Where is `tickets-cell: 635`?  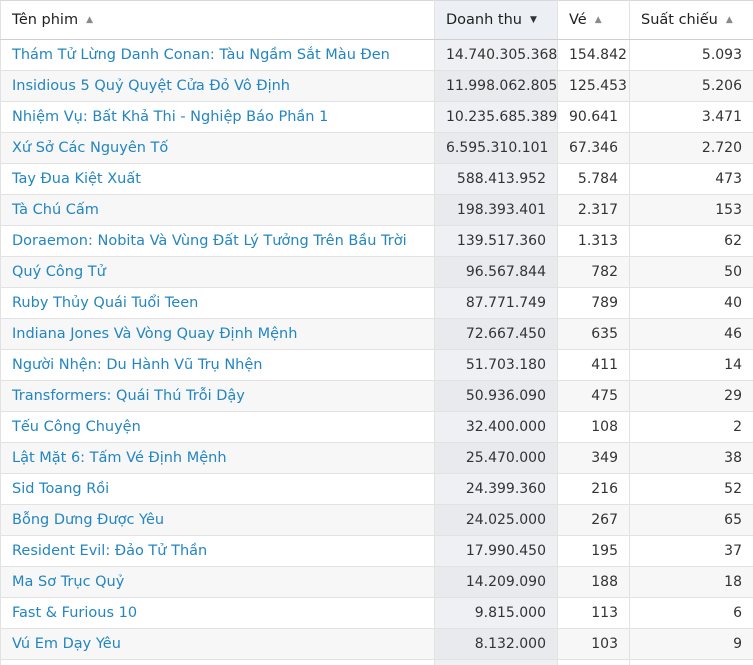
tickets-cell: 635 is located at coordinates (593, 334).